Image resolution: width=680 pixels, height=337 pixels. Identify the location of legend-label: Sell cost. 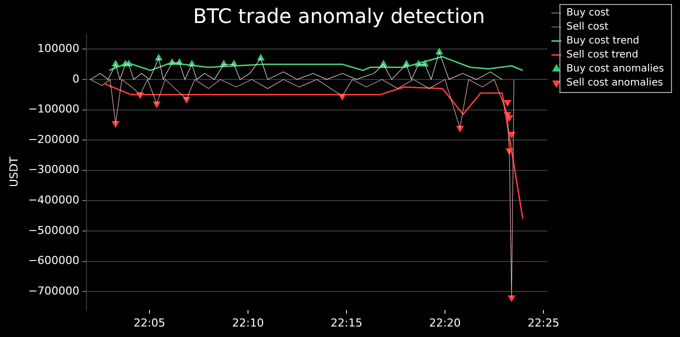
(587, 27).